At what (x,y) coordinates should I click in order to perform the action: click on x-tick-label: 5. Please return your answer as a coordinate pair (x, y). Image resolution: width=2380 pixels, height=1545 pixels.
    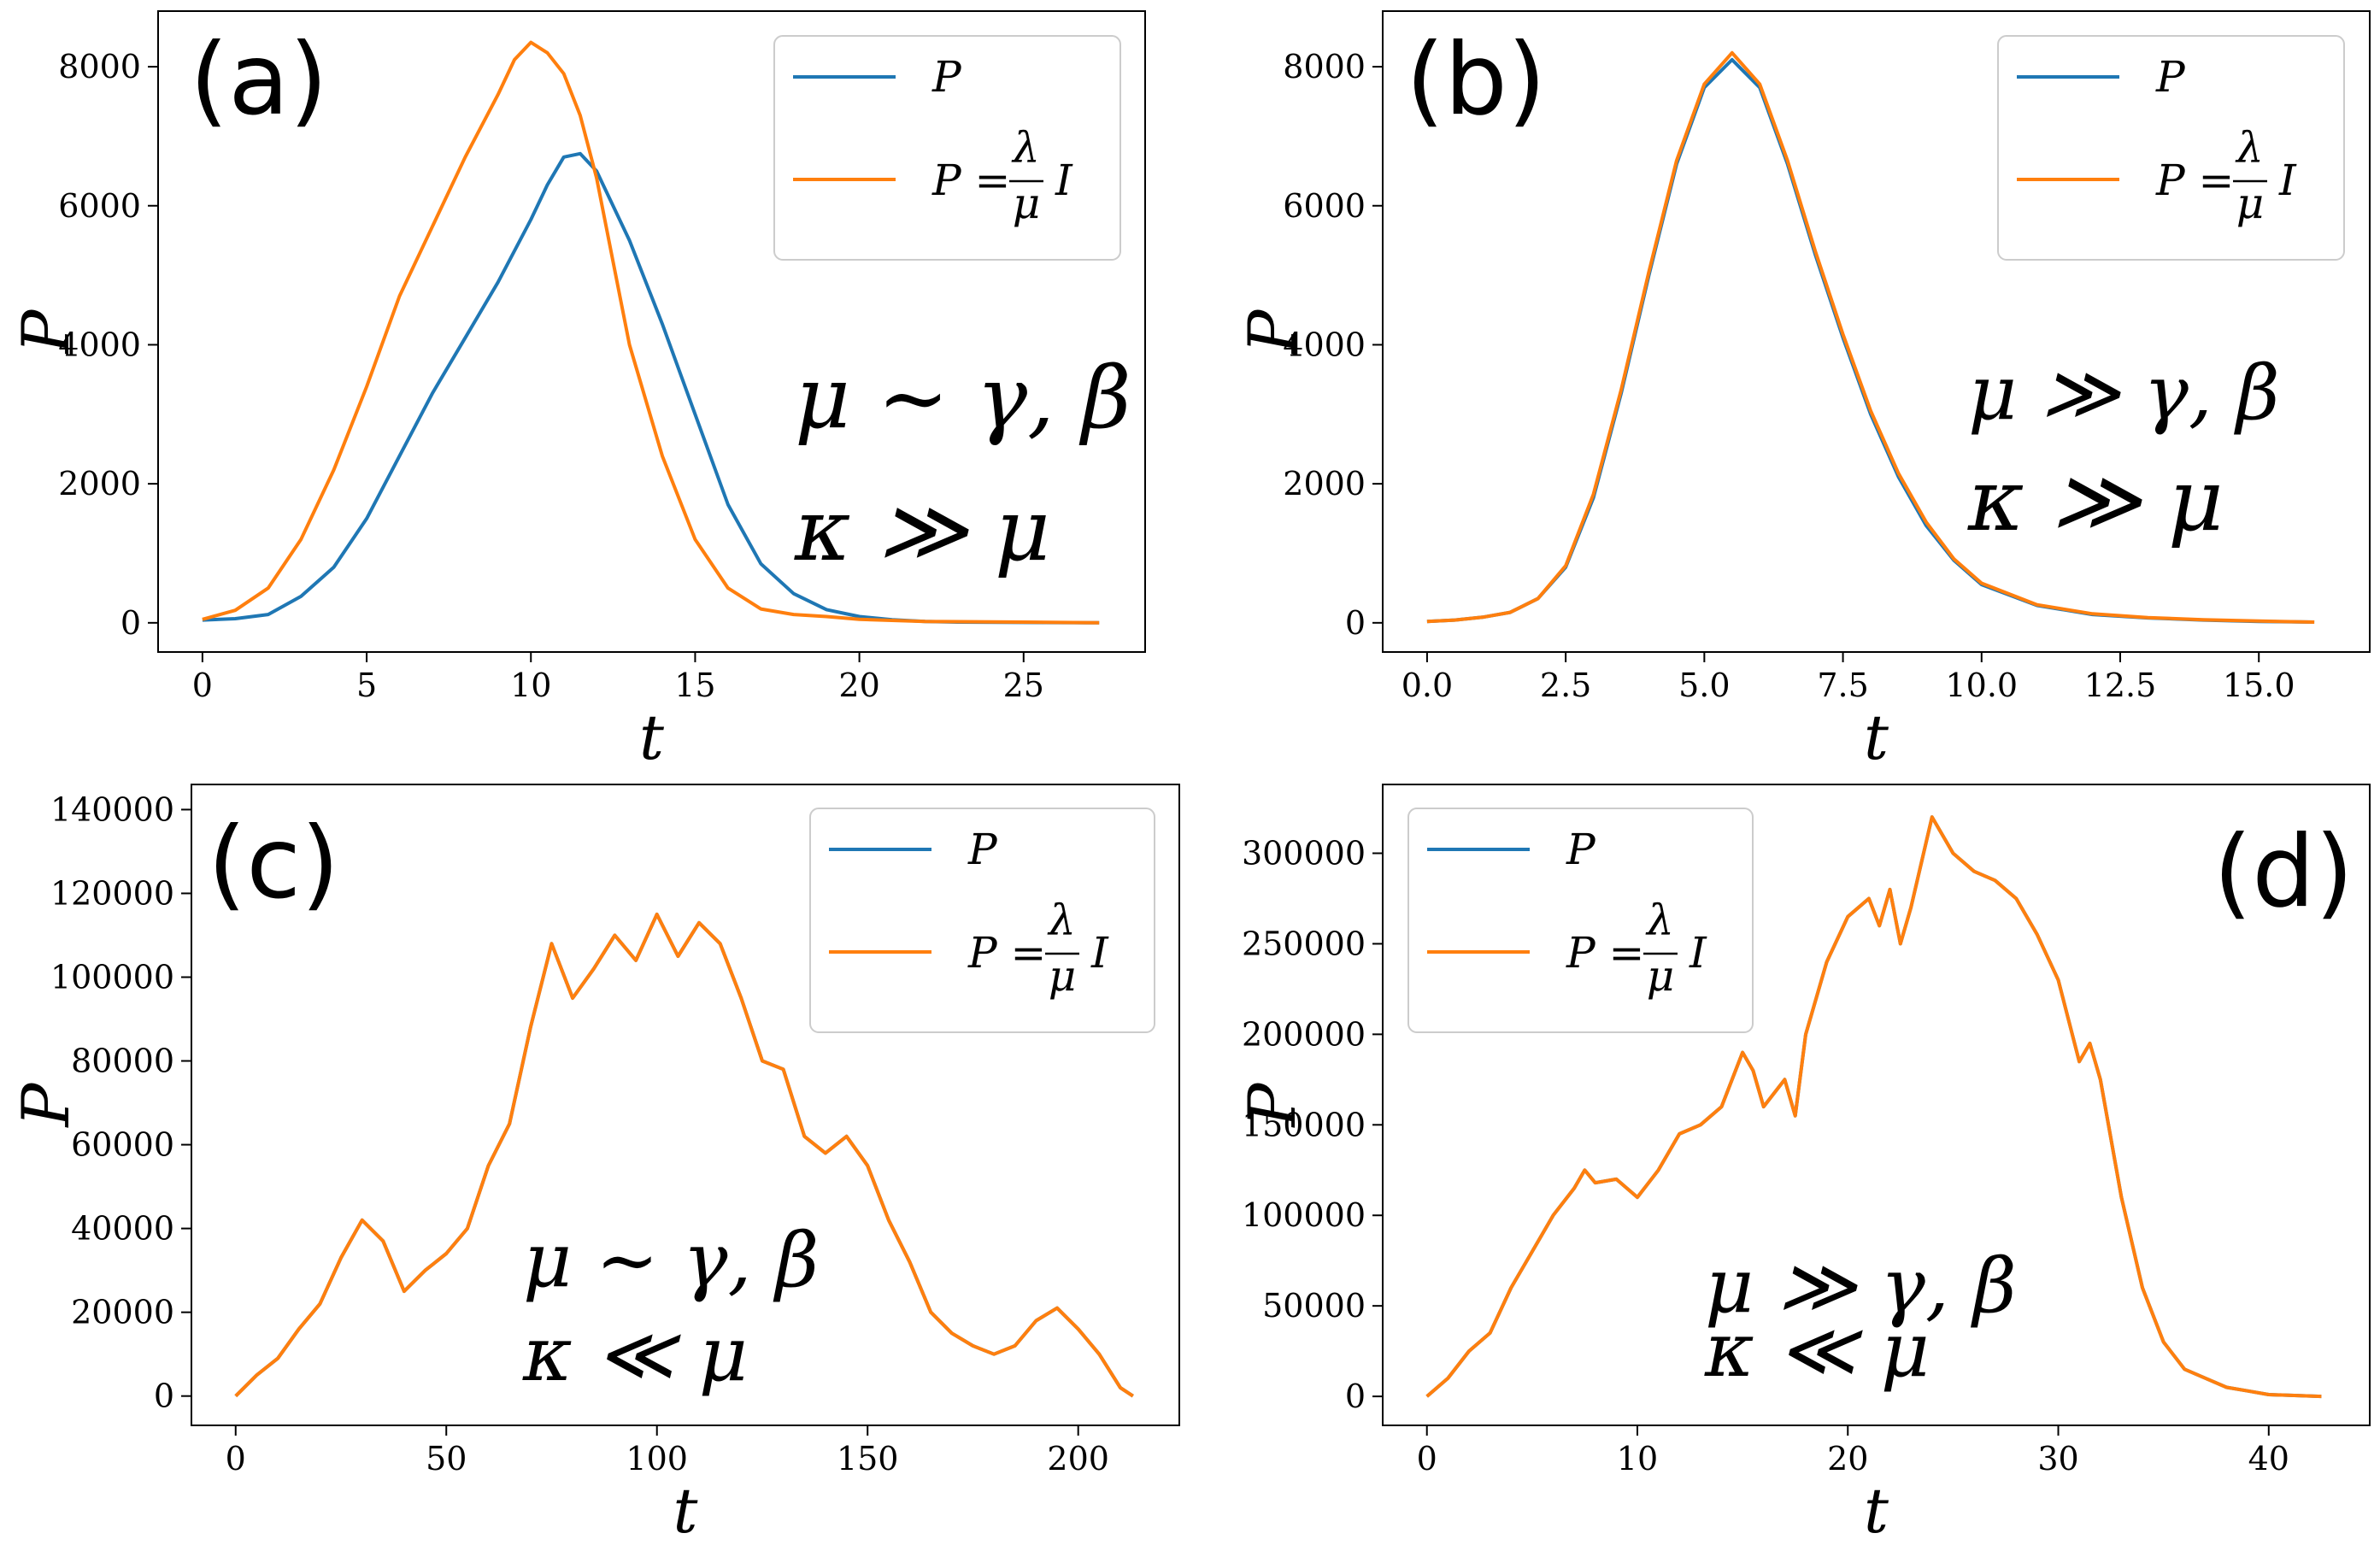
    Looking at the image, I should click on (367, 685).